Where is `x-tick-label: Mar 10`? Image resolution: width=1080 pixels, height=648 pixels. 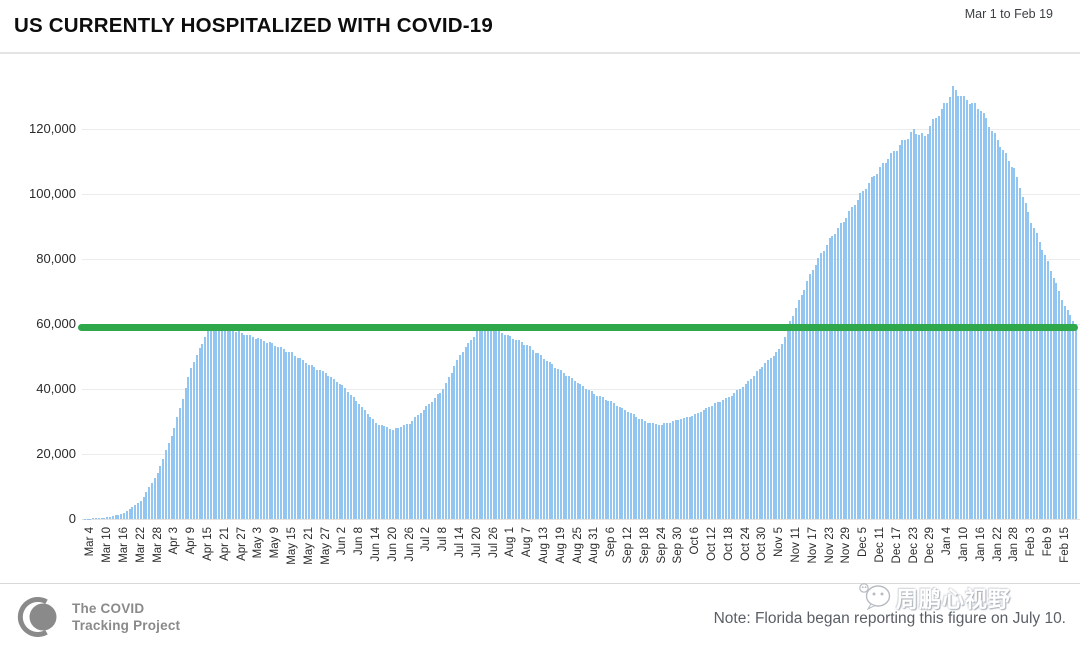
x-tick-label: Mar 10 is located at coordinates (107, 545).